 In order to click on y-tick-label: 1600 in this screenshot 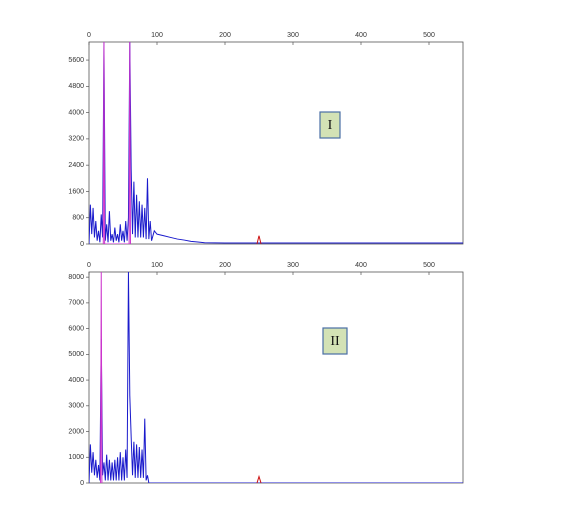, I will do `click(76, 191)`.